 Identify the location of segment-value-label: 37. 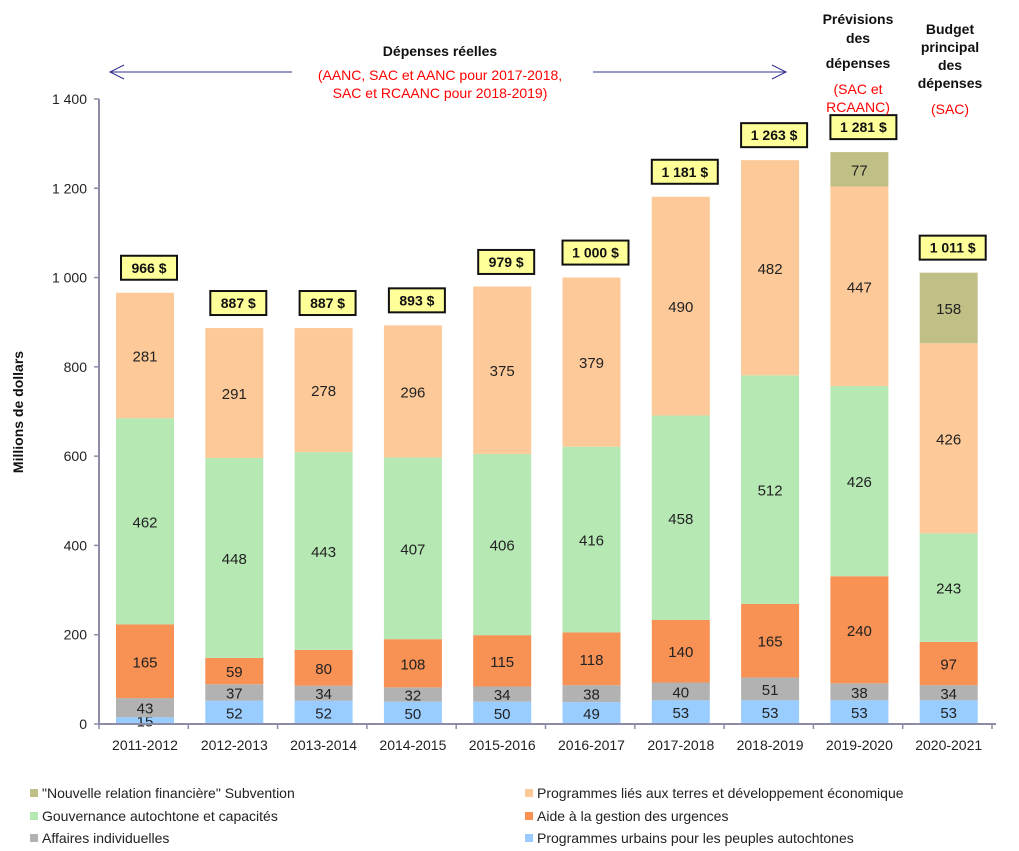
(234, 694).